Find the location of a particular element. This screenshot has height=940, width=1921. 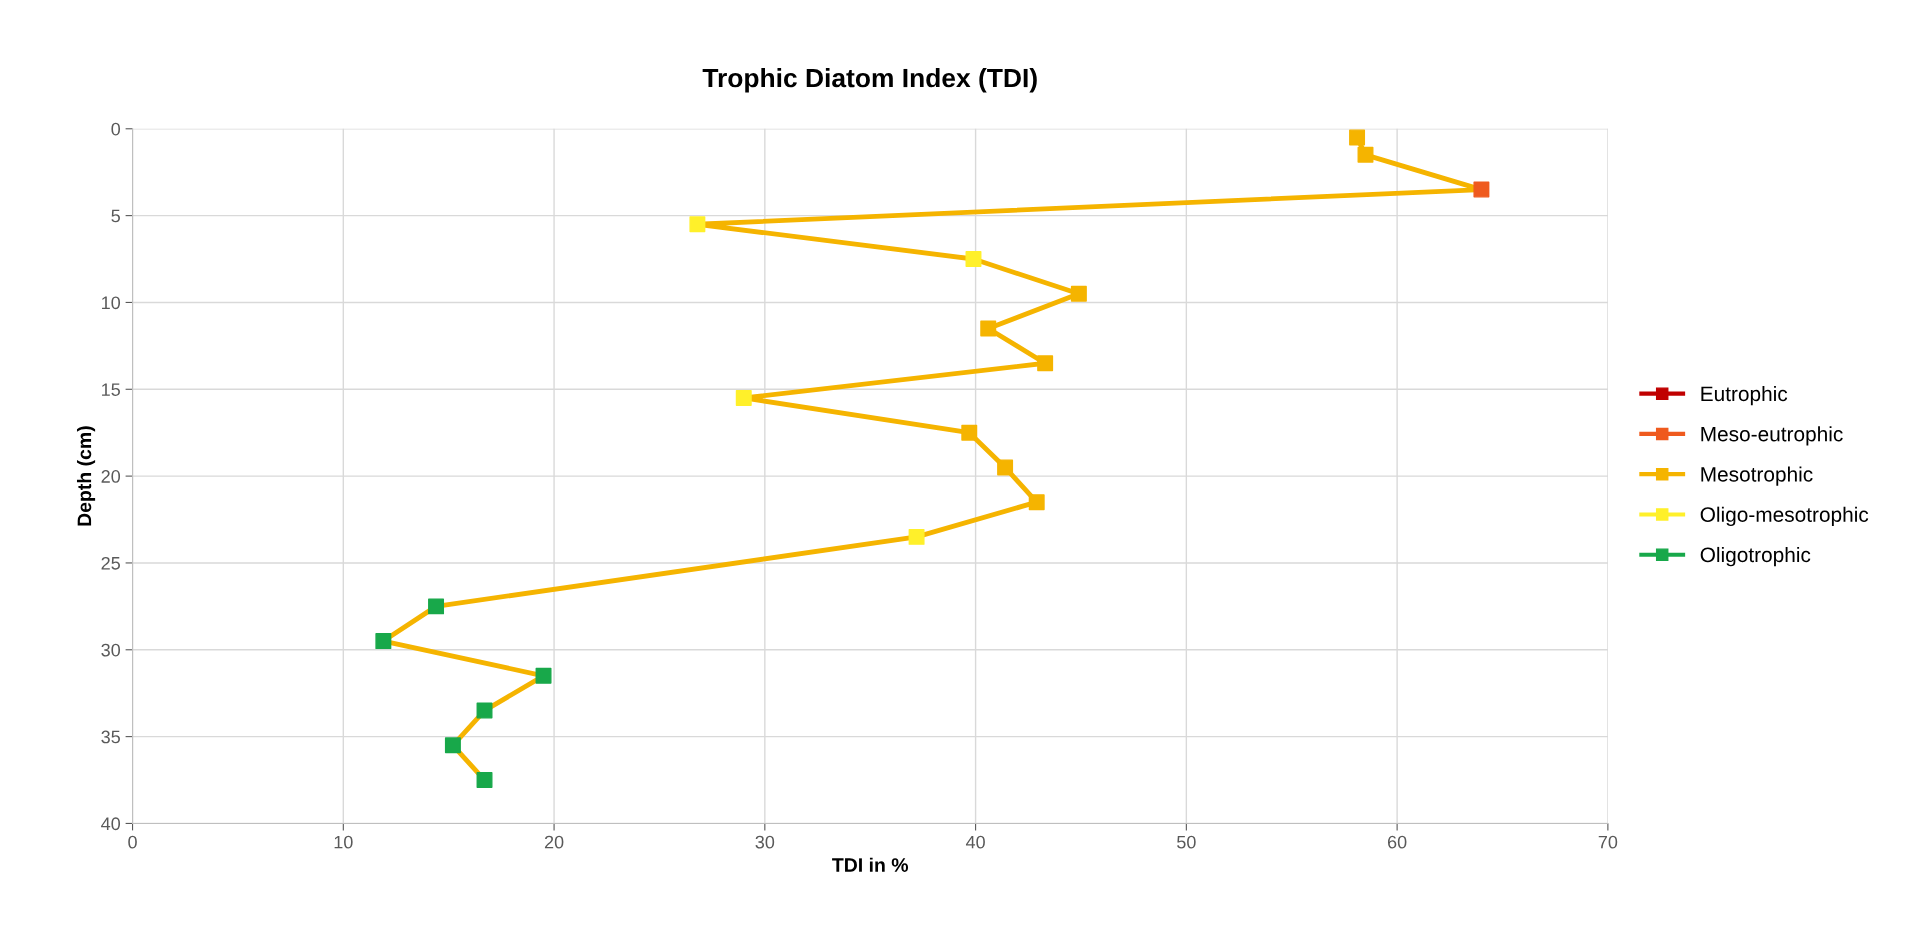

legend-label: Oligo-mesotrophic is located at coordinates (1784, 516).